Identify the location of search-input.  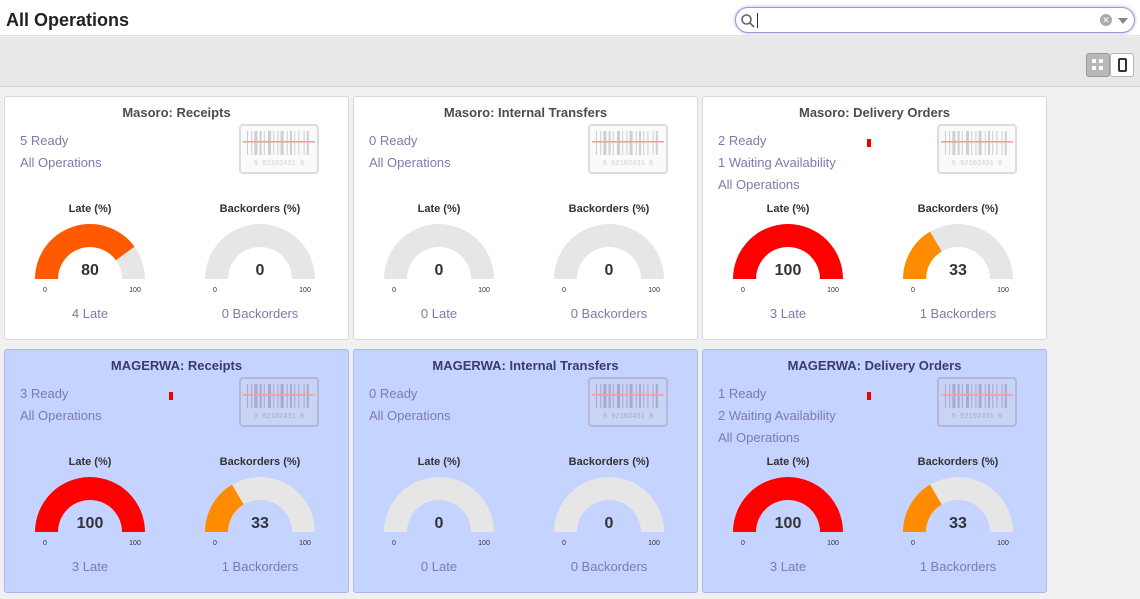
(757, 20).